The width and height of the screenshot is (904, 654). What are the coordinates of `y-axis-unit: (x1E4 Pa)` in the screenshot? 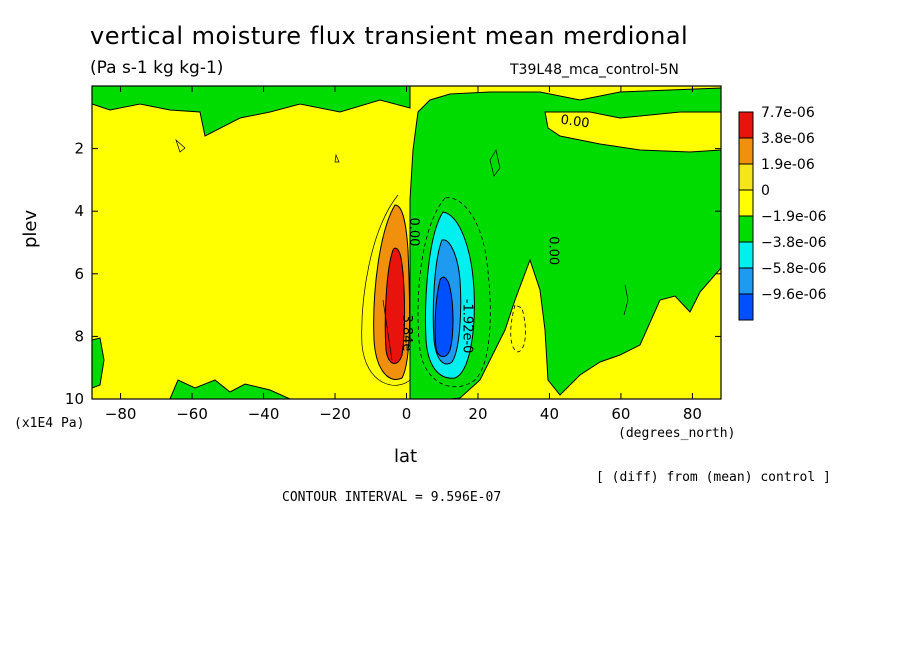 It's located at (49, 423).